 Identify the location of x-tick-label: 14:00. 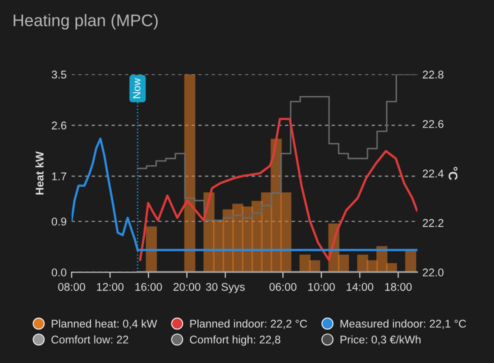
(360, 286).